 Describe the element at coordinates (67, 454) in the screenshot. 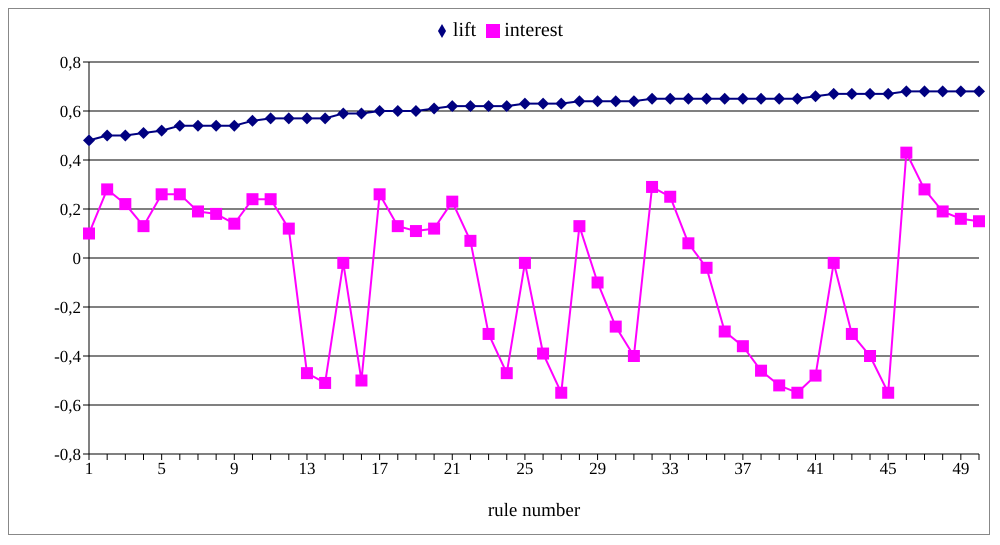

I see `y-tick-label: -0,8` at that location.